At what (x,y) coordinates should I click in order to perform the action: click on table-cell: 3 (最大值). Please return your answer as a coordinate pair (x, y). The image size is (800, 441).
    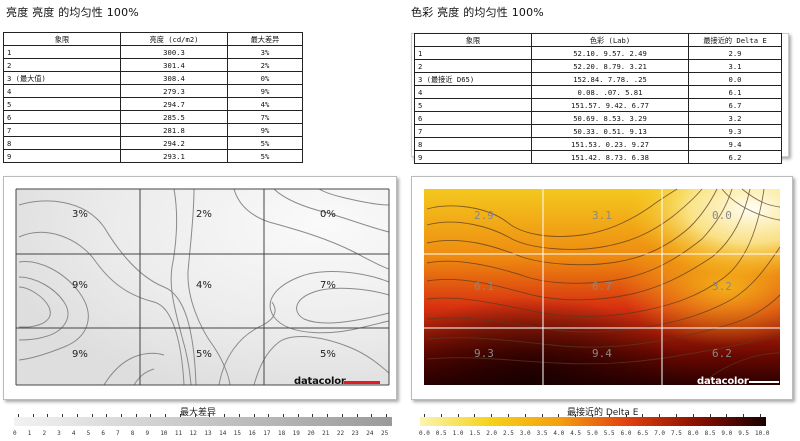
    Looking at the image, I should click on (62, 78).